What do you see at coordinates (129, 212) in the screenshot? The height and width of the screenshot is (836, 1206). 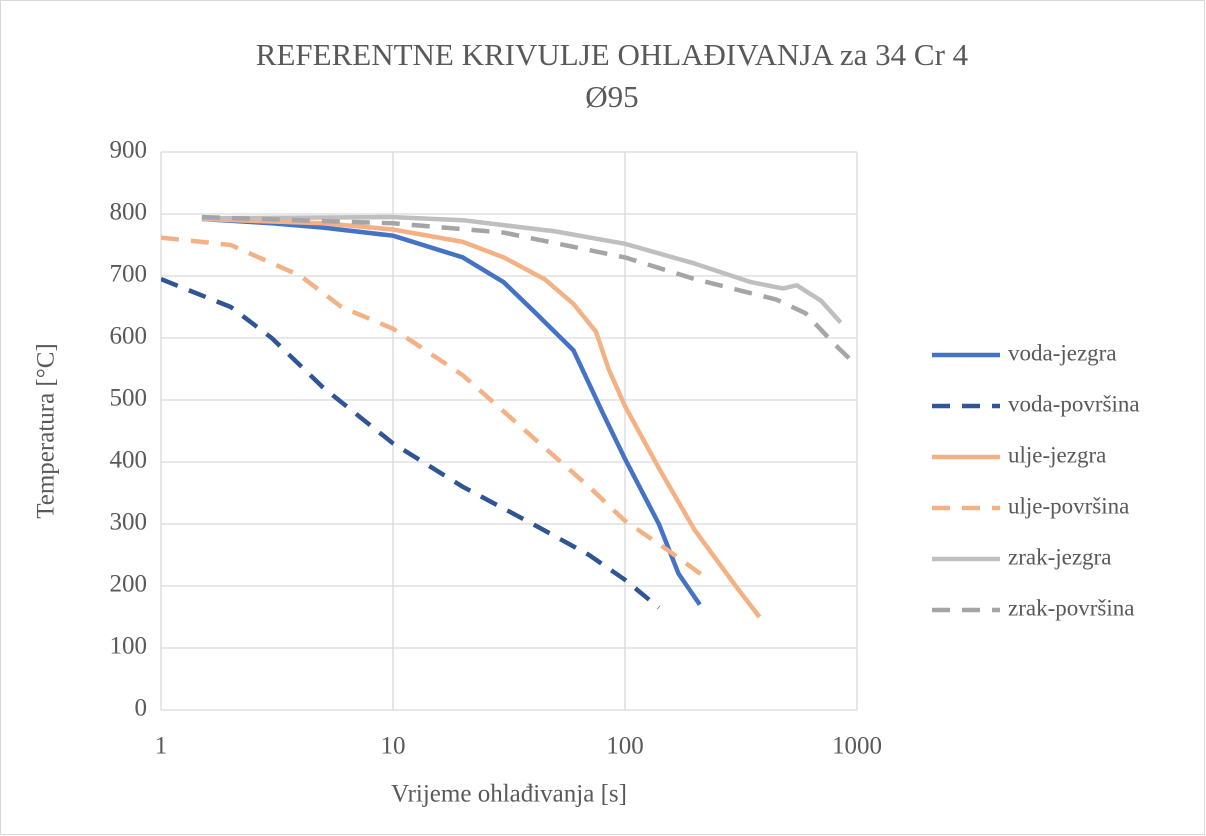 I see `y-tick-label: 800` at bounding box center [129, 212].